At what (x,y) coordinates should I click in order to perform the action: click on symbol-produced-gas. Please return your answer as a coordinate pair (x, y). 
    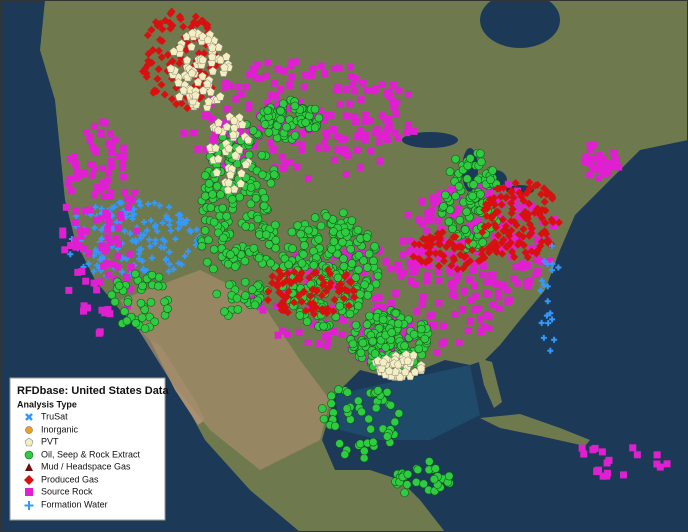
    Looking at the image, I should click on (29, 480).